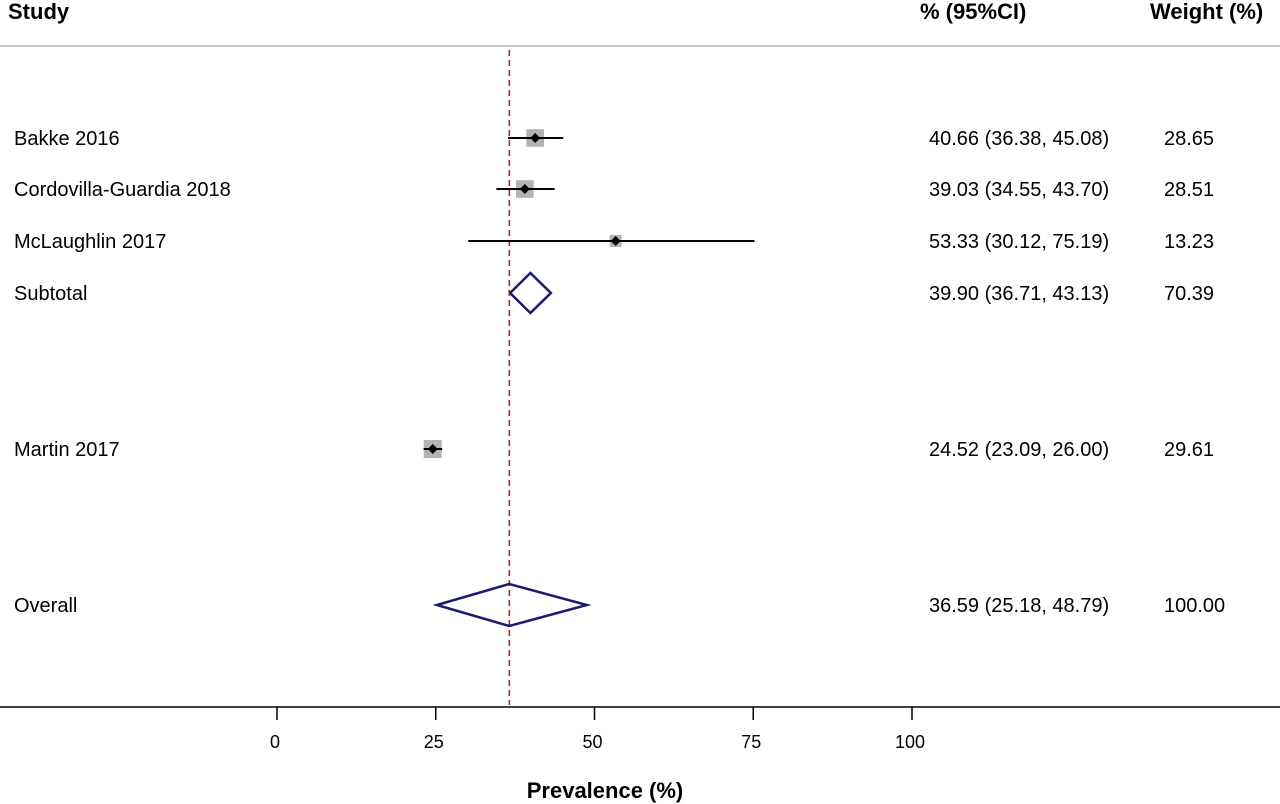  Describe the element at coordinates (67, 139) in the screenshot. I see `row-label-bakke-2016: Bakke 2016` at that location.